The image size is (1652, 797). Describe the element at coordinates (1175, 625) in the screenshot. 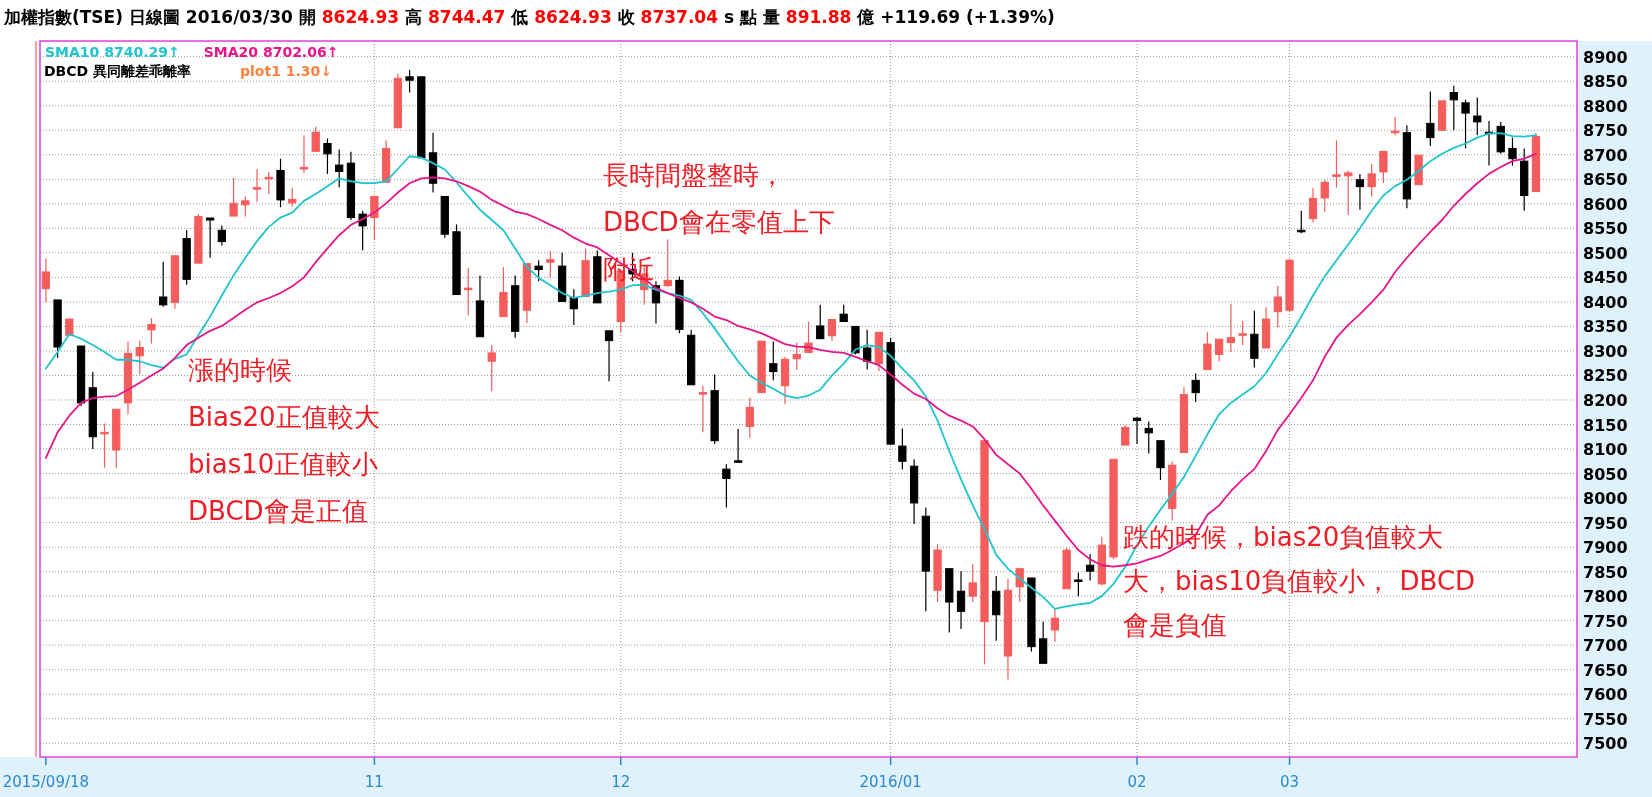

I see `annotation: 會是負值` at that location.